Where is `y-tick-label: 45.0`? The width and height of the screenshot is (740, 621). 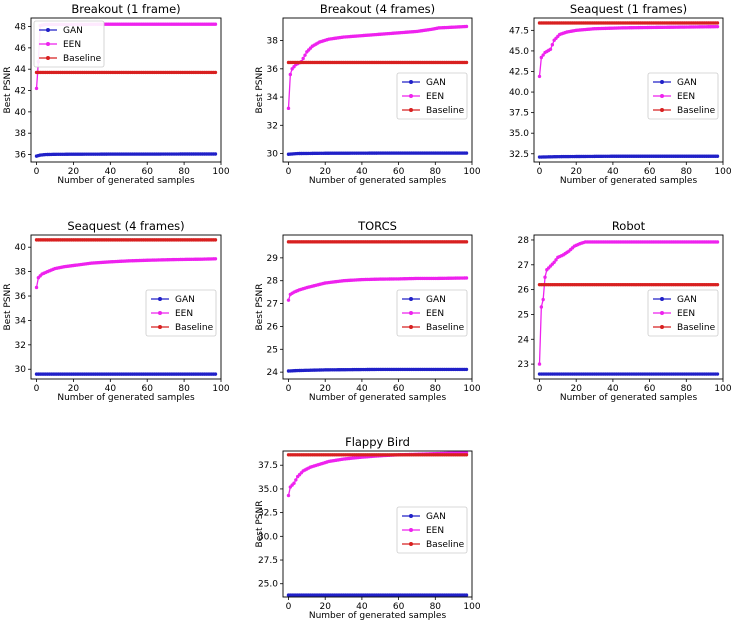
y-tick-label: 45.0 is located at coordinates (519, 52).